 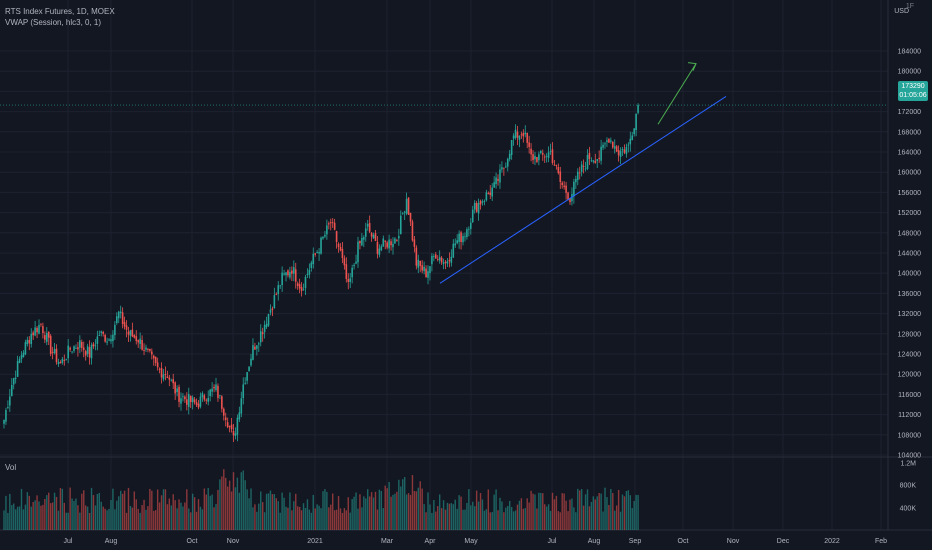 I want to click on indicator-title: VWAP (Session, hlc3, 0, 1), so click(x=53, y=22).